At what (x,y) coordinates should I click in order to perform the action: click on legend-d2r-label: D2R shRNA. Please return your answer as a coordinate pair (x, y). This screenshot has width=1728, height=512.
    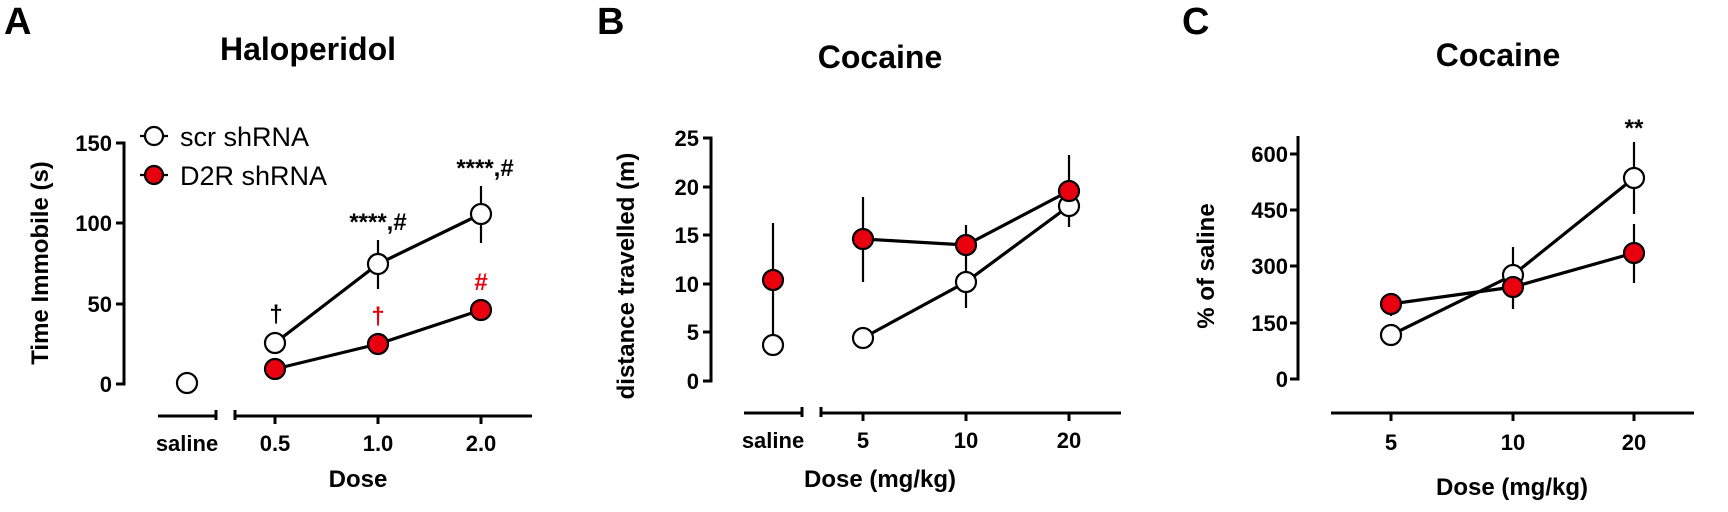
    Looking at the image, I should click on (253, 176).